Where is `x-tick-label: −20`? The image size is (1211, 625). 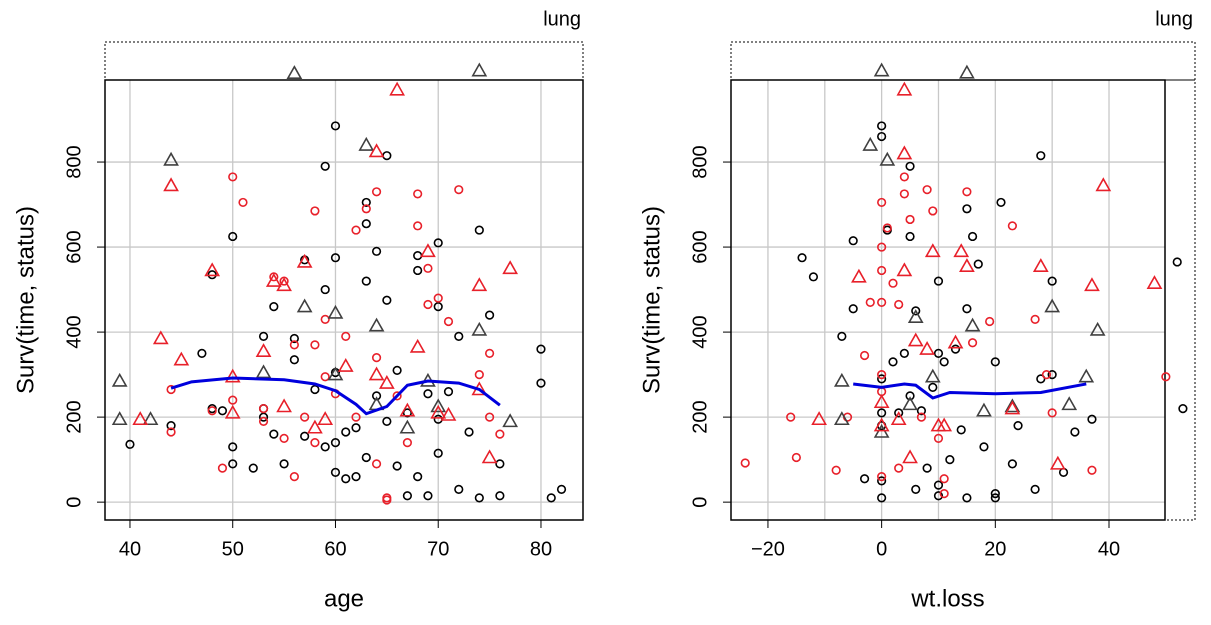
x-tick-label: −20 is located at coordinates (768, 549).